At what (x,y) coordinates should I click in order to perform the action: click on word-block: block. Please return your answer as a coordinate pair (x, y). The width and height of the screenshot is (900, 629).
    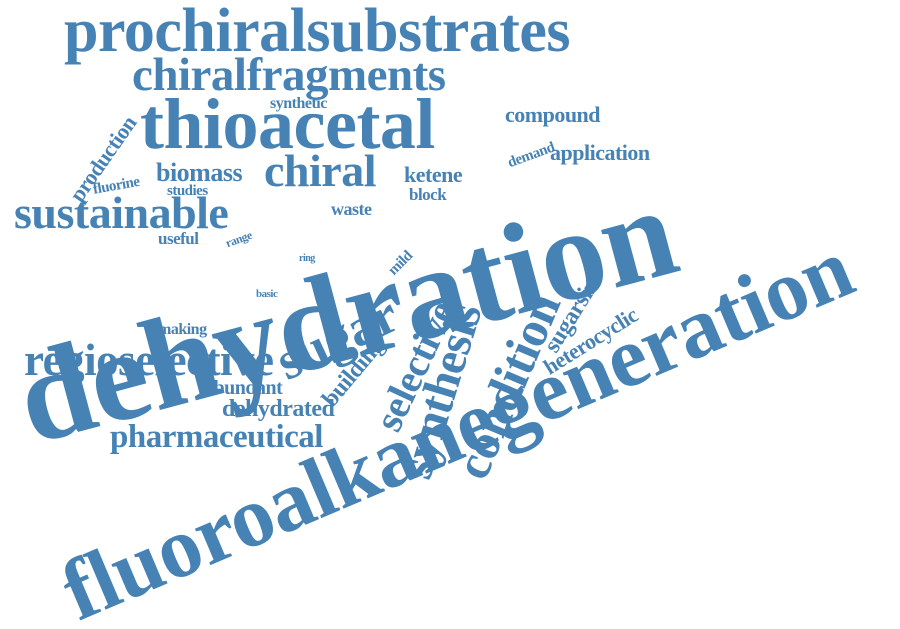
    Looking at the image, I should click on (428, 194).